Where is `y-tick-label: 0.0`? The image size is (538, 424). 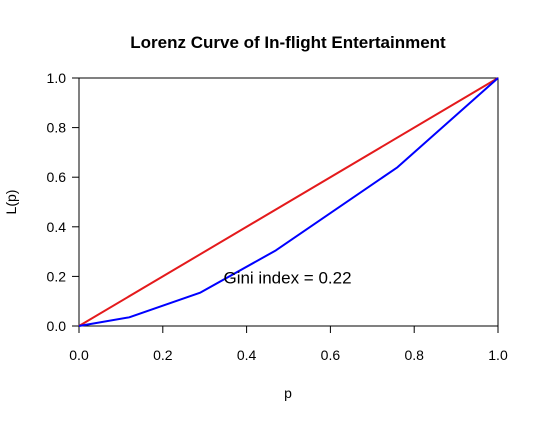
y-tick-label: 0.0 is located at coordinates (57, 326).